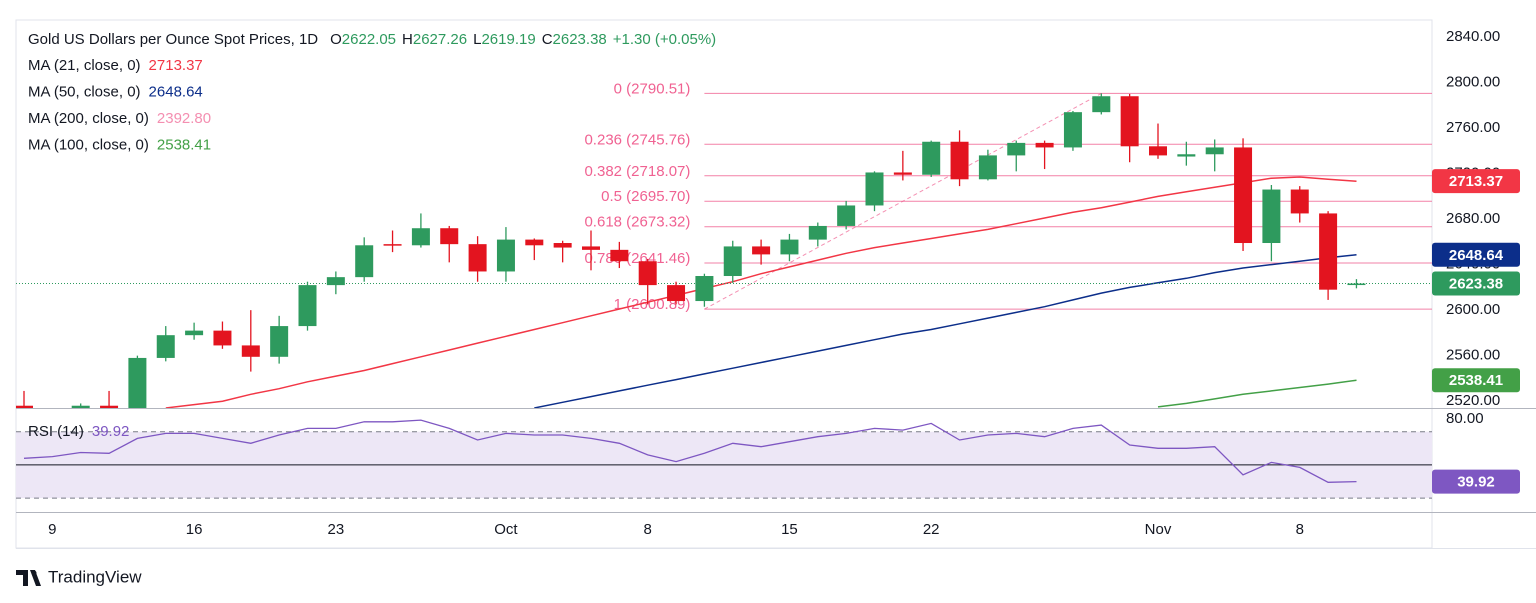 This screenshot has height=603, width=1536. Describe the element at coordinates (336, 39) in the screenshot. I see `field-key: O` at that location.